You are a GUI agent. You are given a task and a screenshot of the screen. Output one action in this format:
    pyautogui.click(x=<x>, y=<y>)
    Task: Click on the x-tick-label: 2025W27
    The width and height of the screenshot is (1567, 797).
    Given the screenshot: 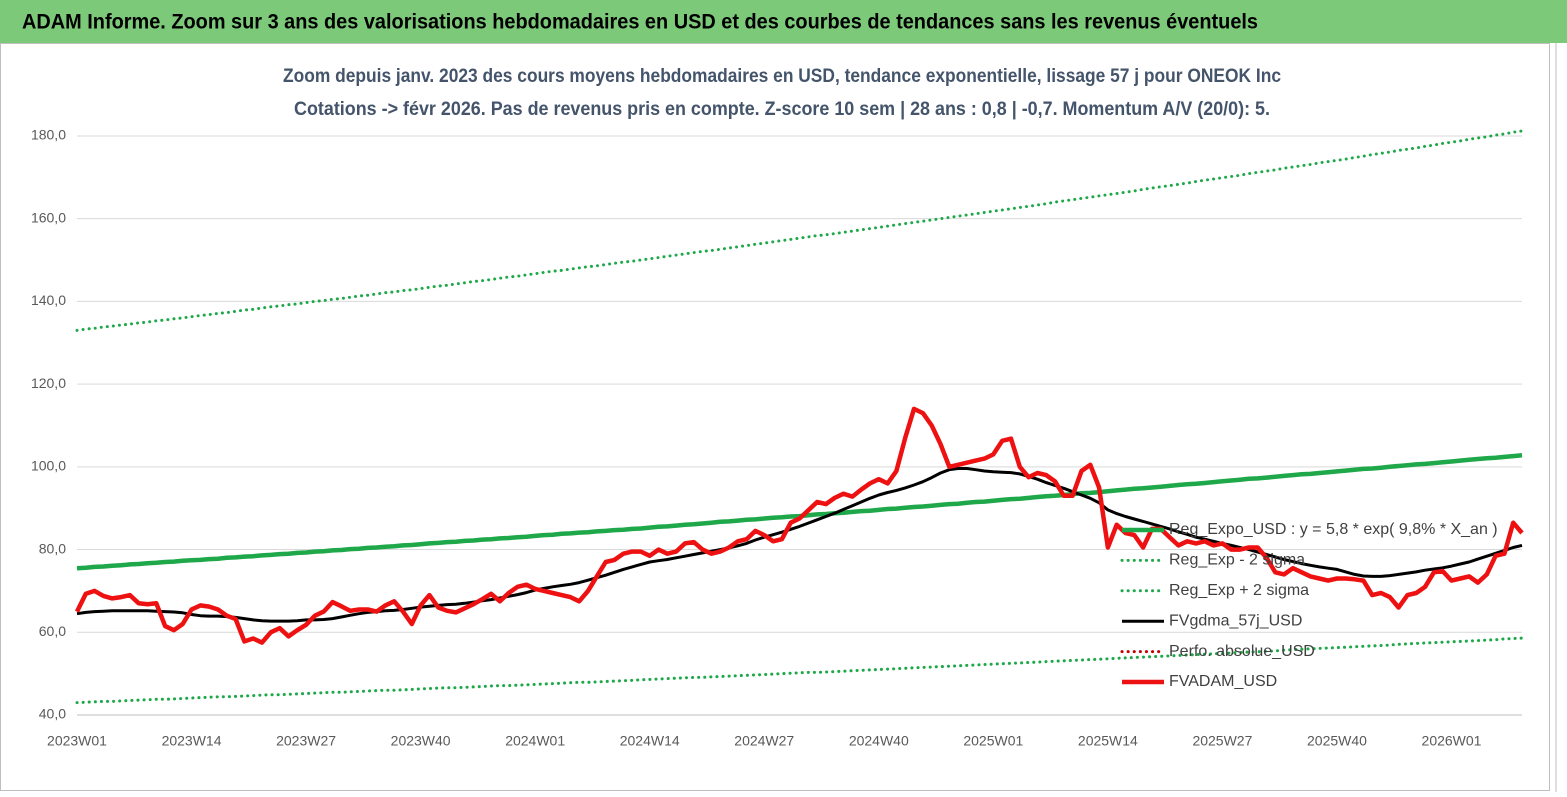 What is the action you would take?
    pyautogui.click(x=1222, y=741)
    